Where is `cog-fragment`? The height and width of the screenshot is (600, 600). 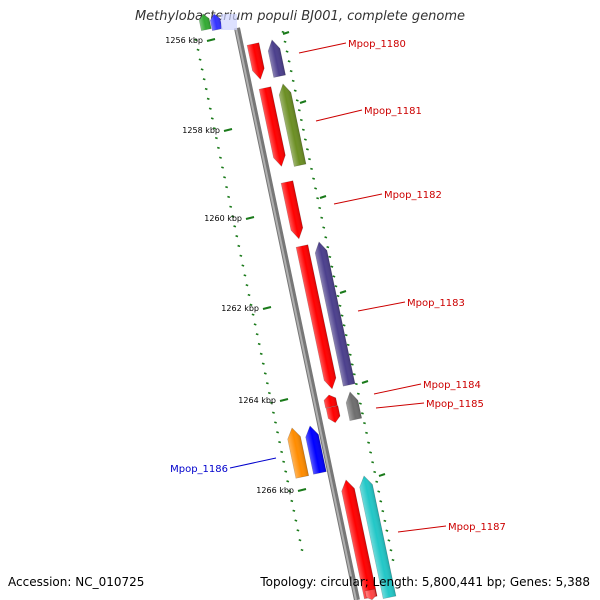
cog-fragment is located at coordinates (216, 22).